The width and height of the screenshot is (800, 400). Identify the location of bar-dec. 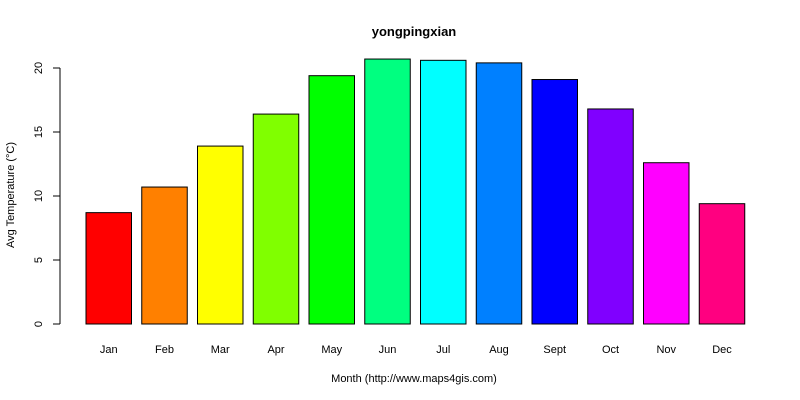
(722, 264).